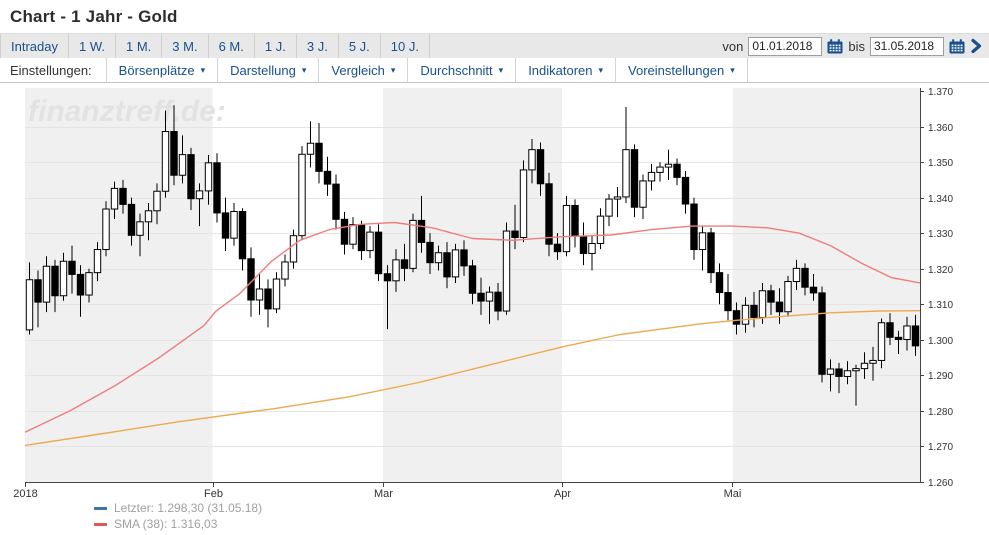  What do you see at coordinates (826, 285) in the screenshot?
I see `month-band` at bounding box center [826, 285].